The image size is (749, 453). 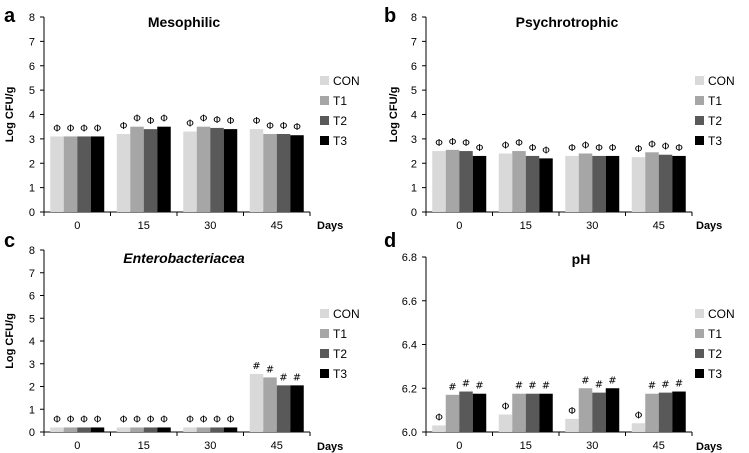 What do you see at coordinates (9, 241) in the screenshot?
I see `panel-letter: c` at bounding box center [9, 241].